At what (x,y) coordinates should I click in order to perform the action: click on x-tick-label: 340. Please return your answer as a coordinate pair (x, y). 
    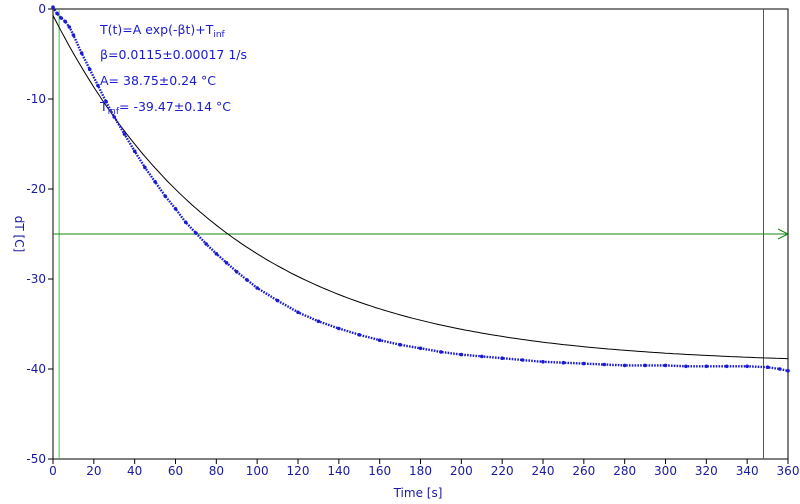
    Looking at the image, I should click on (747, 471).